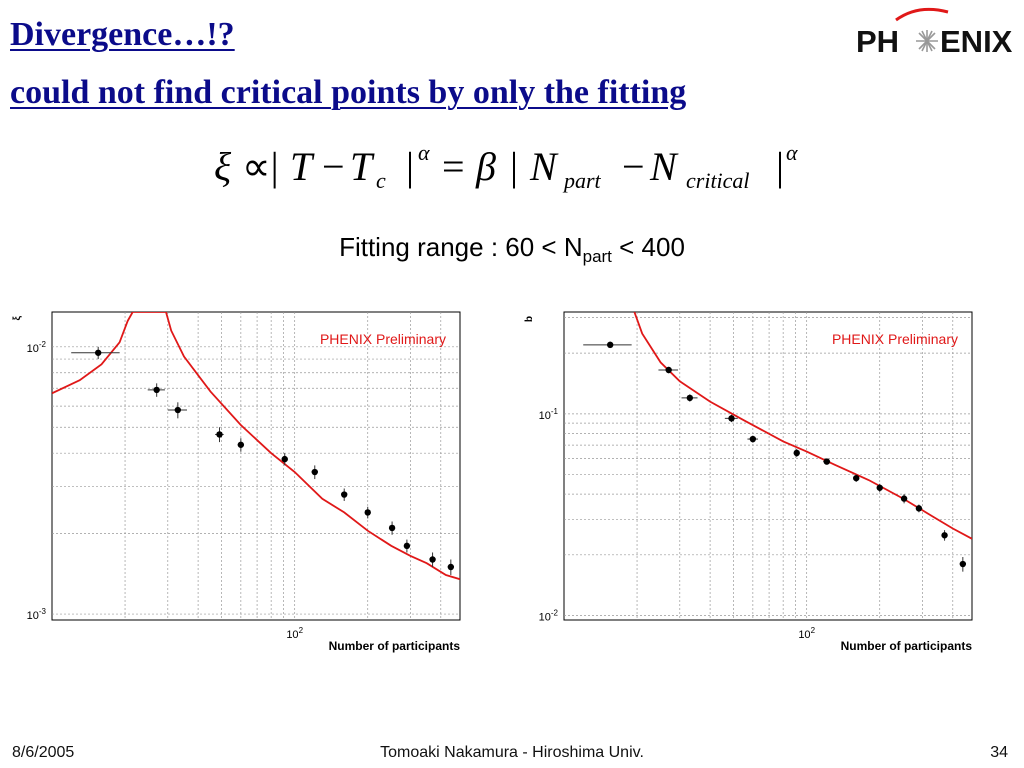  What do you see at coordinates (806, 633) in the screenshot?
I see `chart-2-x-tick-label: 102` at bounding box center [806, 633].